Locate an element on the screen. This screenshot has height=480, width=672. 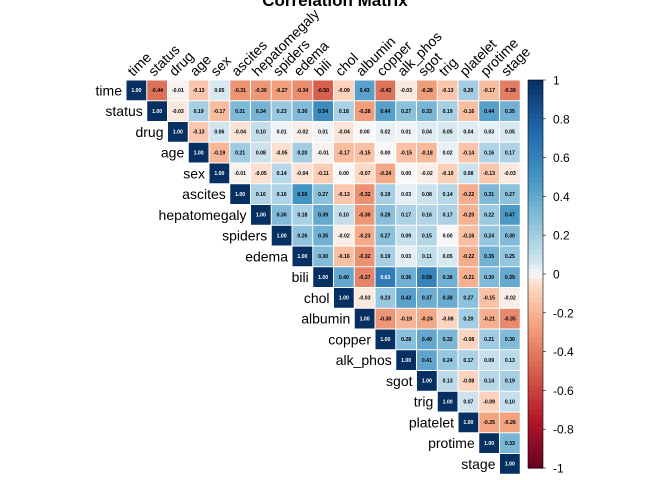
cell-value-hepatomegaly-bili: 0.39 is located at coordinates (323, 216).